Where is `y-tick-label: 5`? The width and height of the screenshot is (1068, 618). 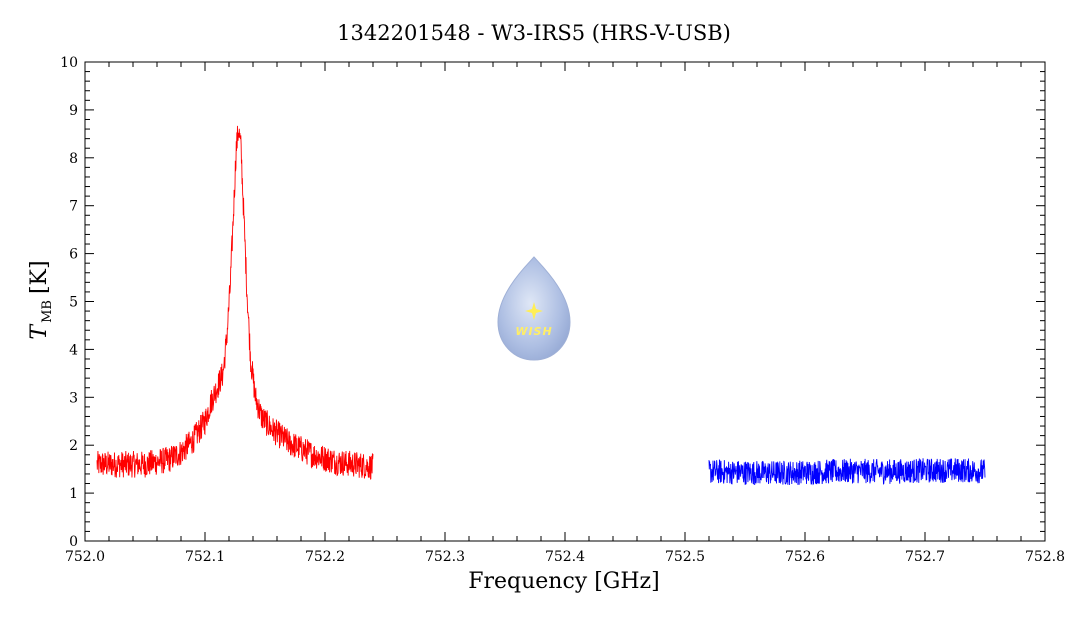 y-tick-label: 5 is located at coordinates (73, 303).